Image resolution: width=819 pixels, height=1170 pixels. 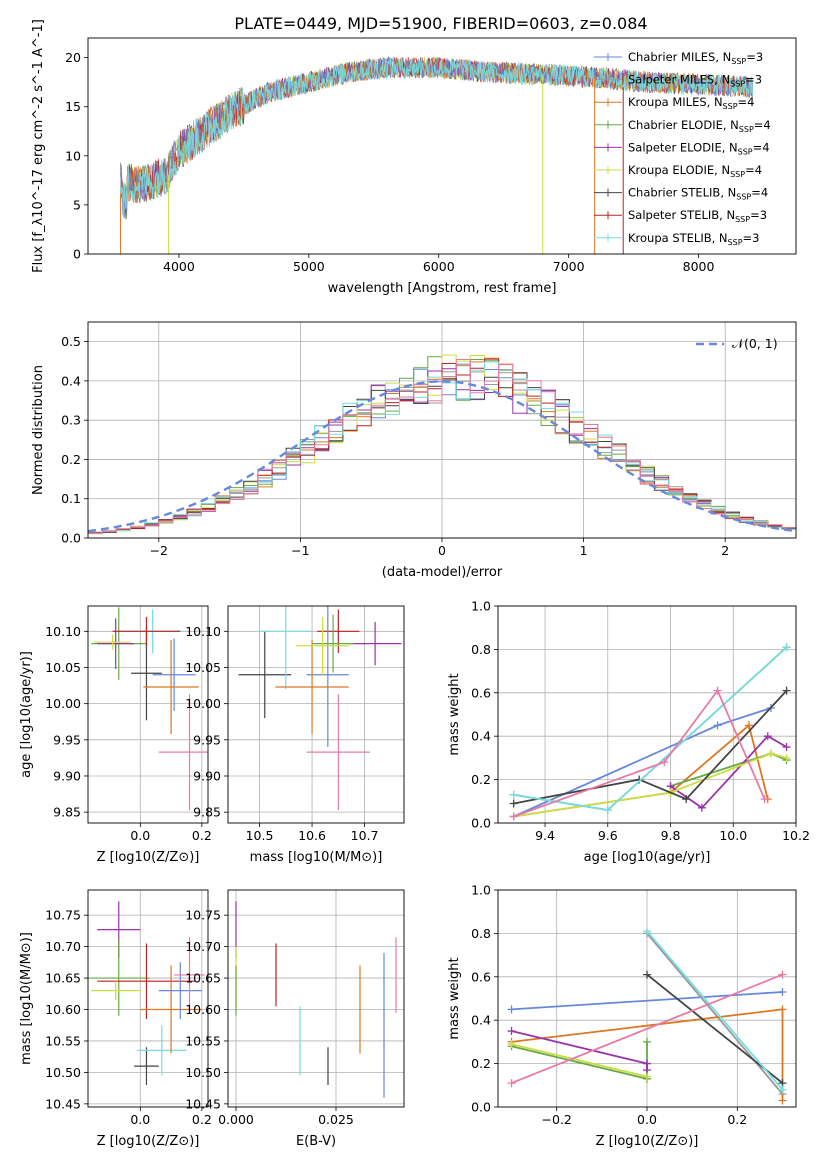 What do you see at coordinates (203, 978) in the screenshot?
I see `y-tick-label: 10.65` at bounding box center [203, 978].